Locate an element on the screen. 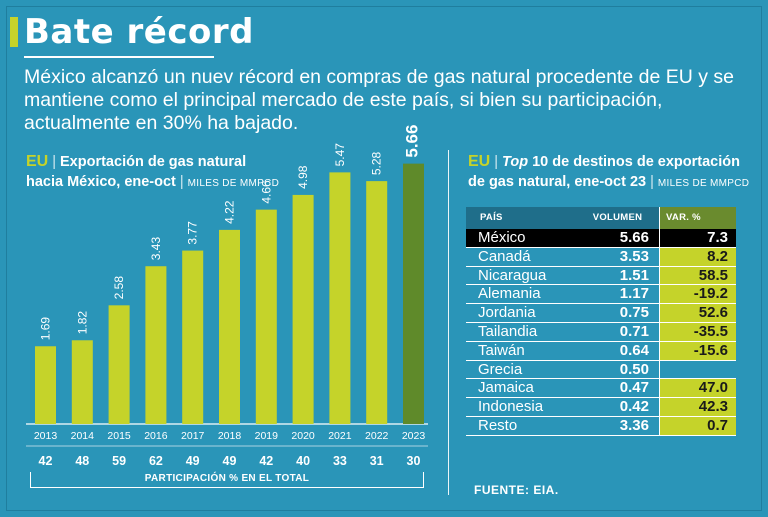  cell-var: 0.7 is located at coordinates (698, 425).